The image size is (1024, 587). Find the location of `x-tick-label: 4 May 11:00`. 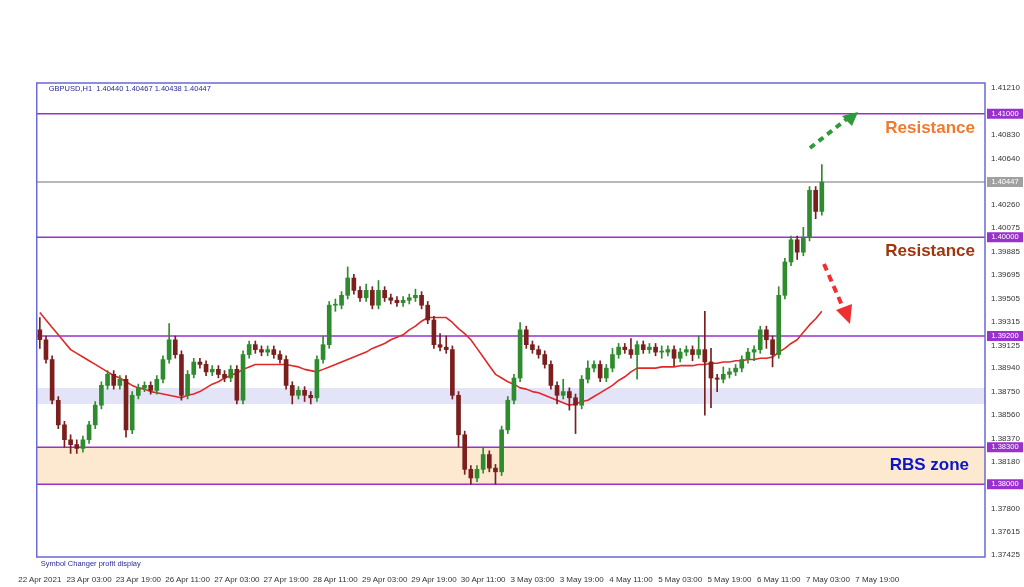

x-tick-label: 4 May 11:00 is located at coordinates (631, 579).